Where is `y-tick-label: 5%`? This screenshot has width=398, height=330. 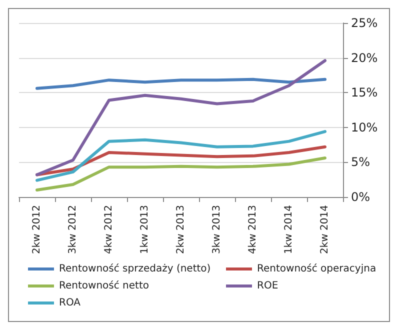 y-tick-label: 5% is located at coordinates (360, 162).